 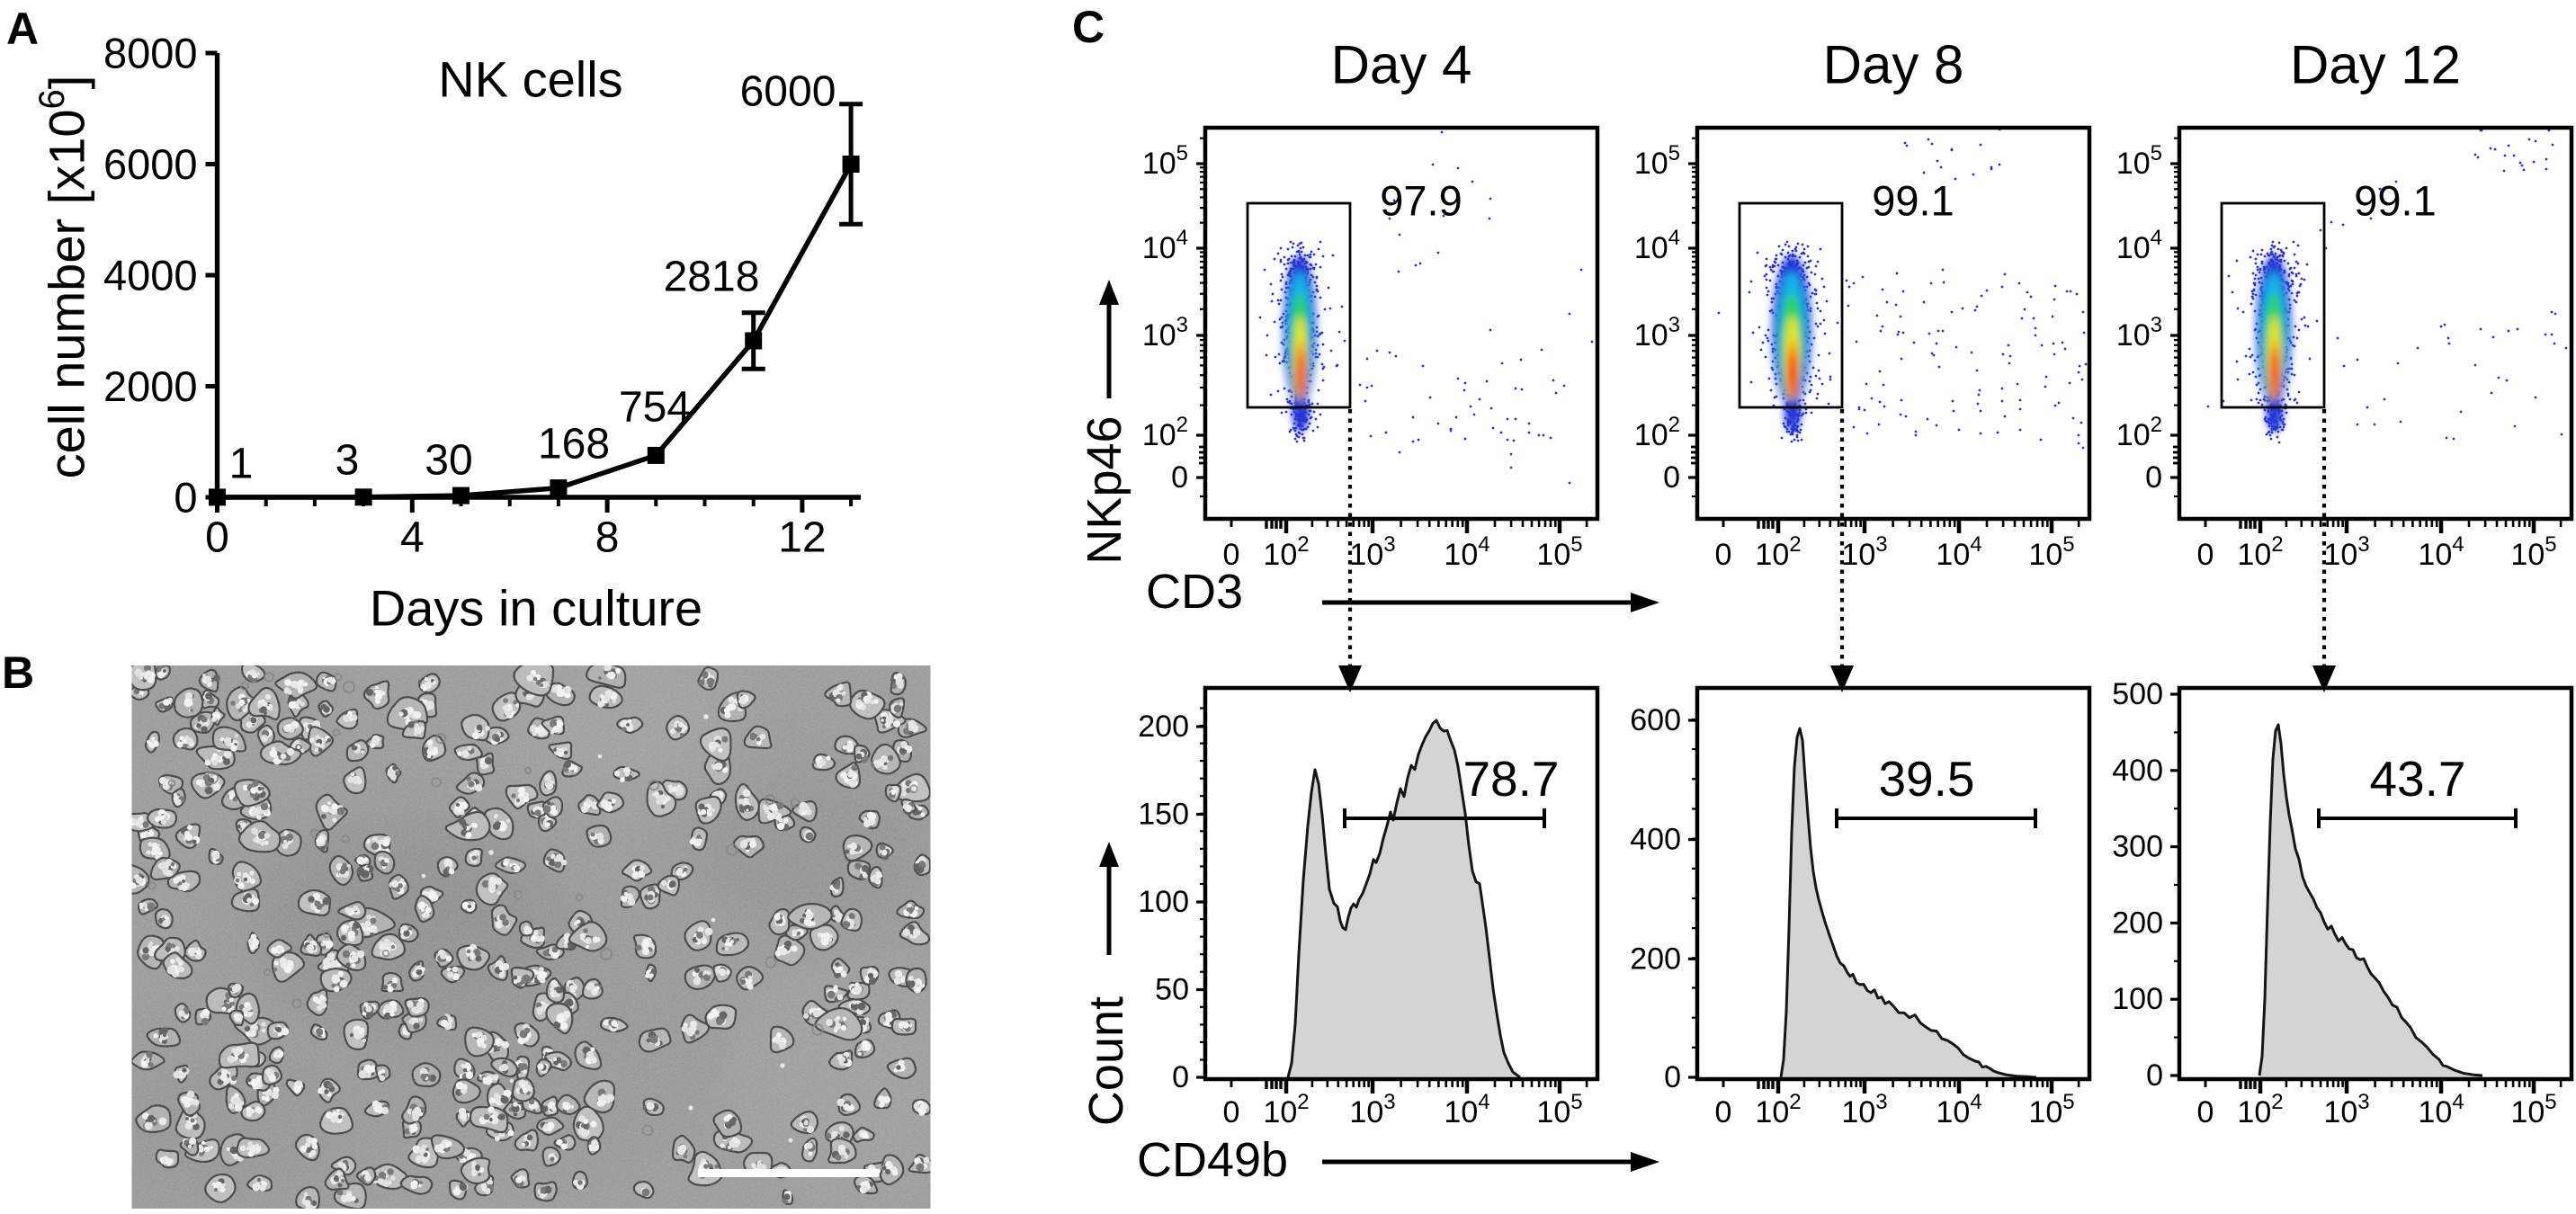 I want to click on svg-text: 168, so click(x=574, y=445).